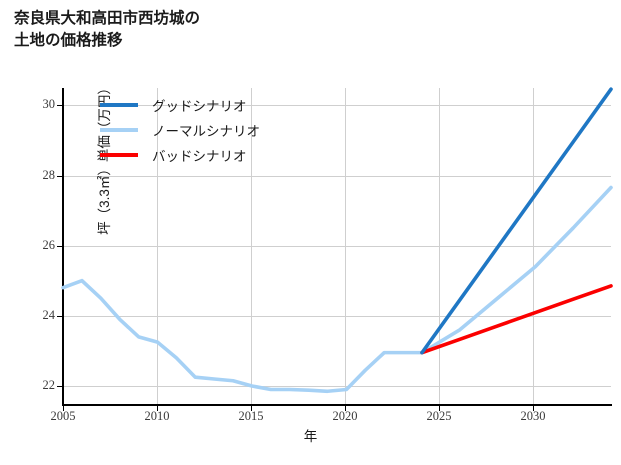 This screenshot has width=621, height=465. I want to click on x-tick-label-2015: 2015, so click(251, 416).